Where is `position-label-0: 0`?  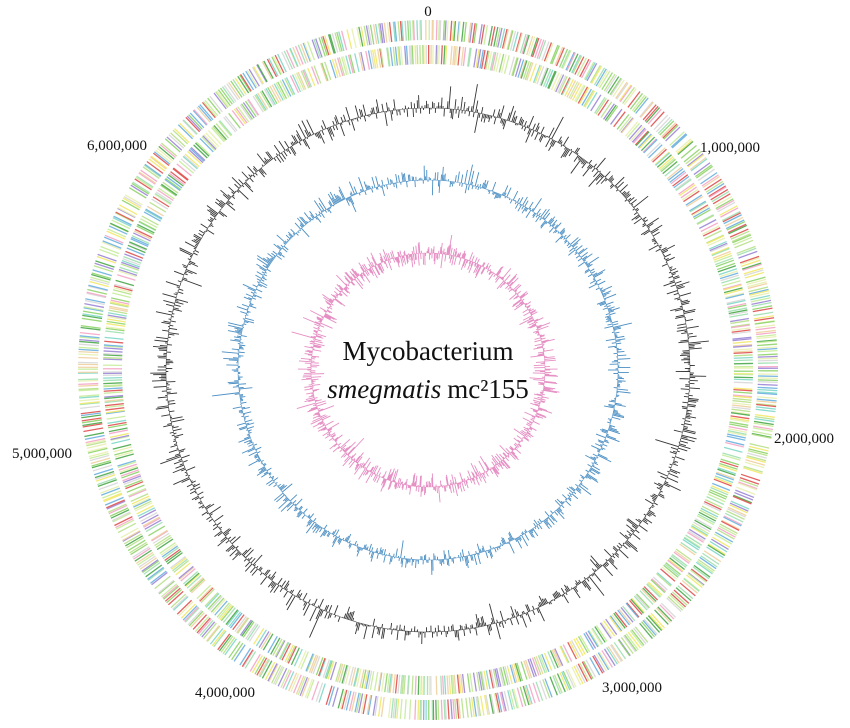
position-label-0: 0 is located at coordinates (428, 12).